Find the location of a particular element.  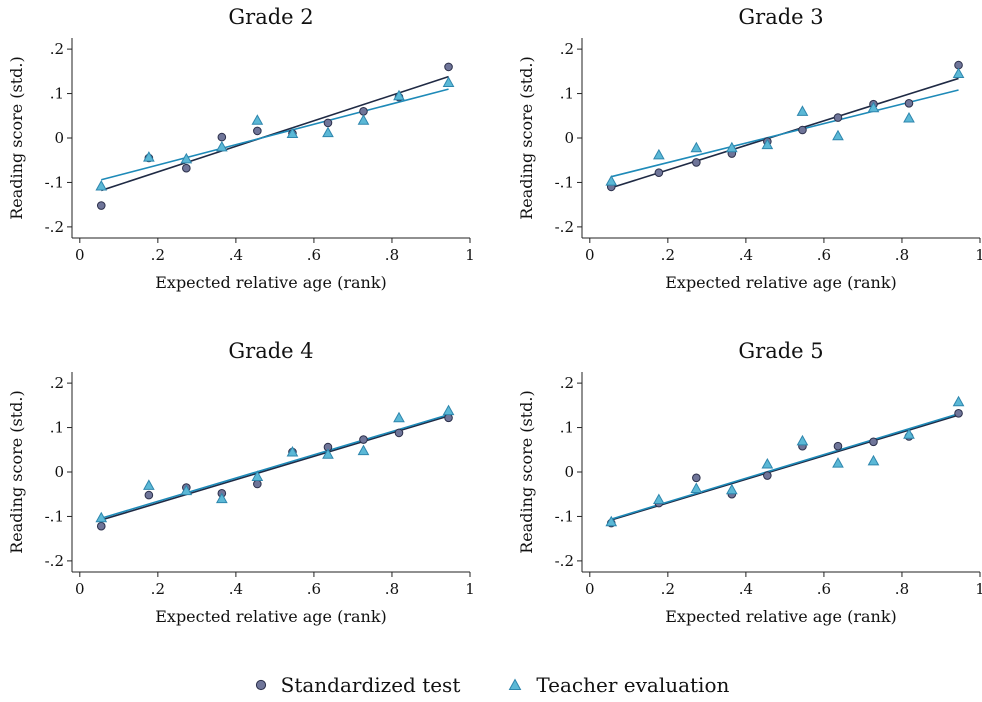

panel-title: Grade 4 is located at coordinates (270, 351).